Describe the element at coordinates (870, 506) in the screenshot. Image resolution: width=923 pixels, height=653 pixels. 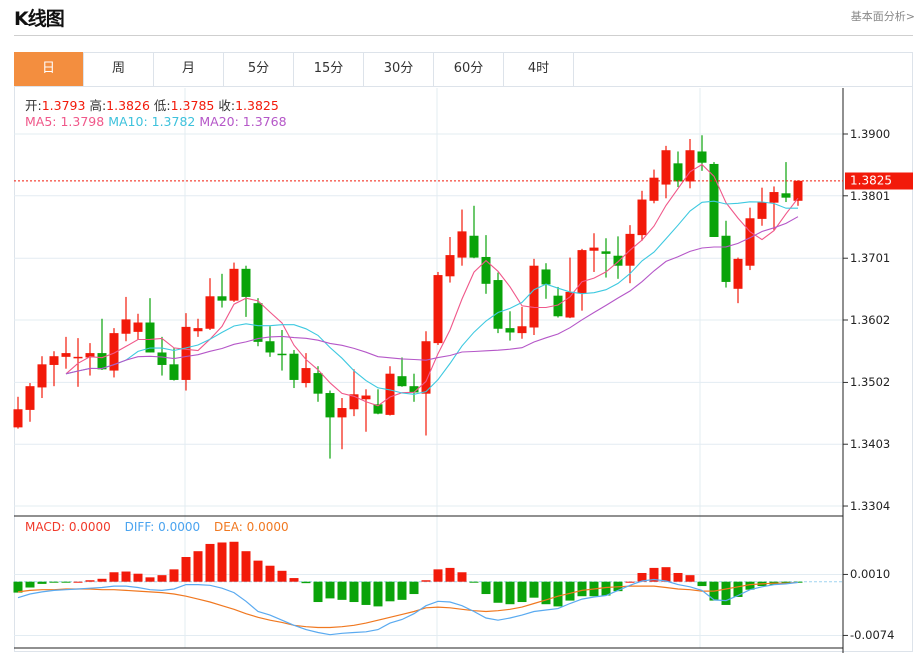
I see `price-tick-label: 1.3304` at that location.